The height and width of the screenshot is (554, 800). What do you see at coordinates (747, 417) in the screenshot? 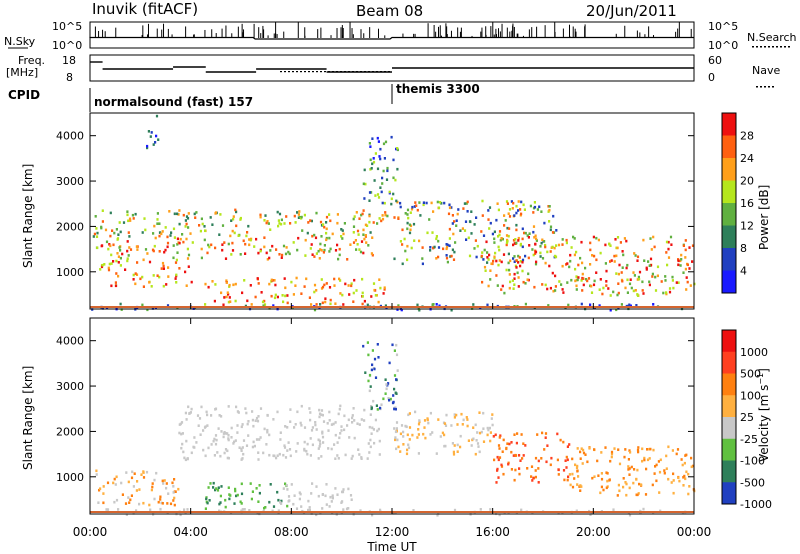
I see `velocity-colorbar-tick: 25` at bounding box center [747, 417].